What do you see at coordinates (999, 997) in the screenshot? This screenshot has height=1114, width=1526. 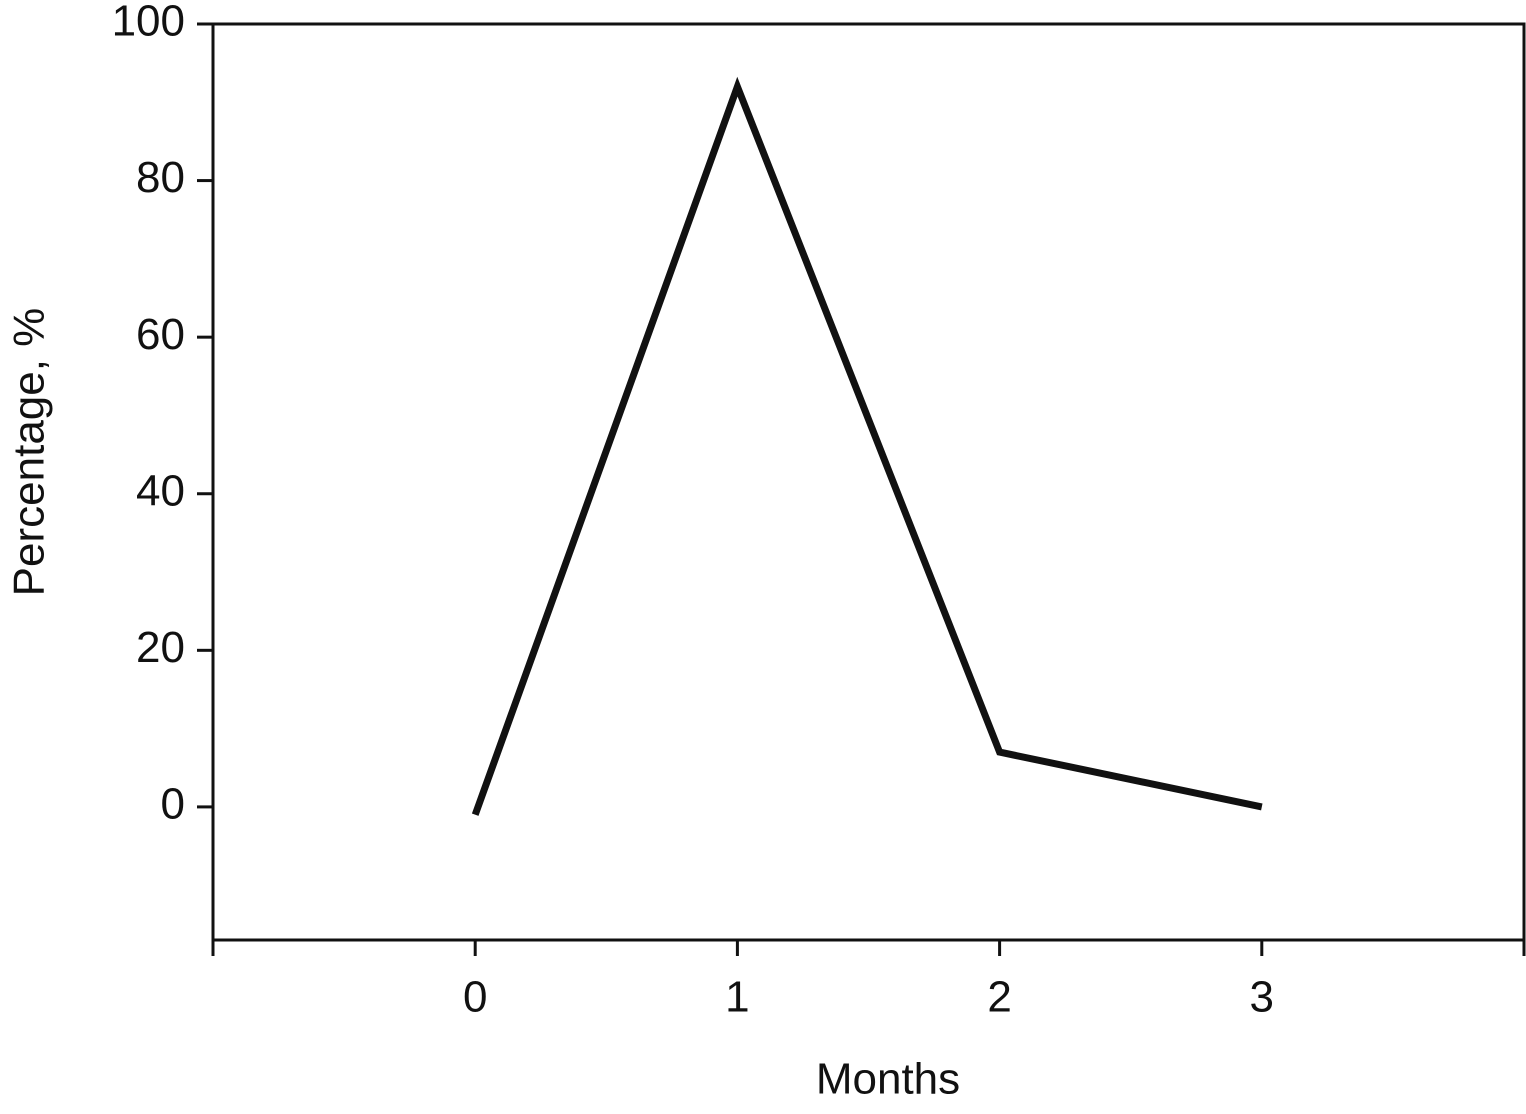 I see `x-tick-label: 2` at bounding box center [999, 997].